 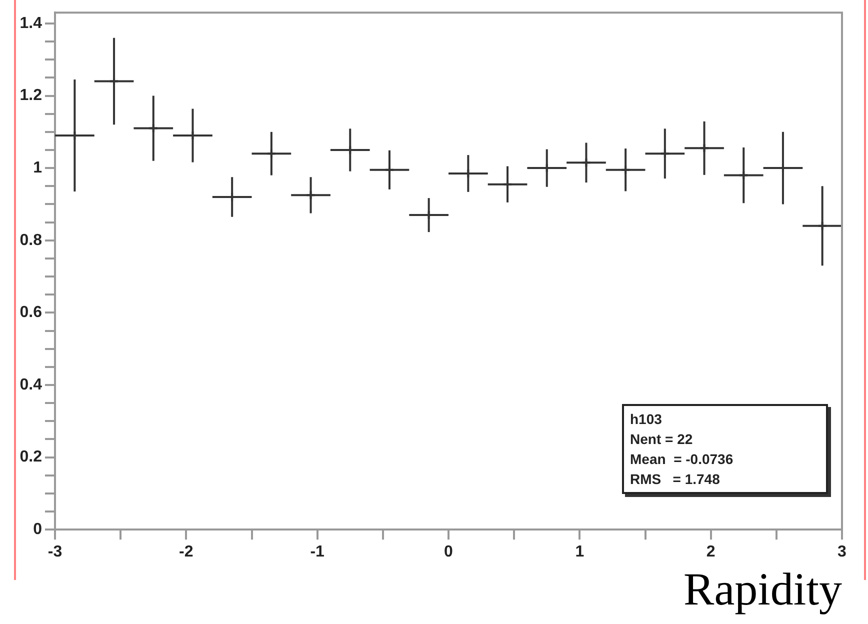 What do you see at coordinates (711, 552) in the screenshot?
I see `x-tick-label: 2` at bounding box center [711, 552].